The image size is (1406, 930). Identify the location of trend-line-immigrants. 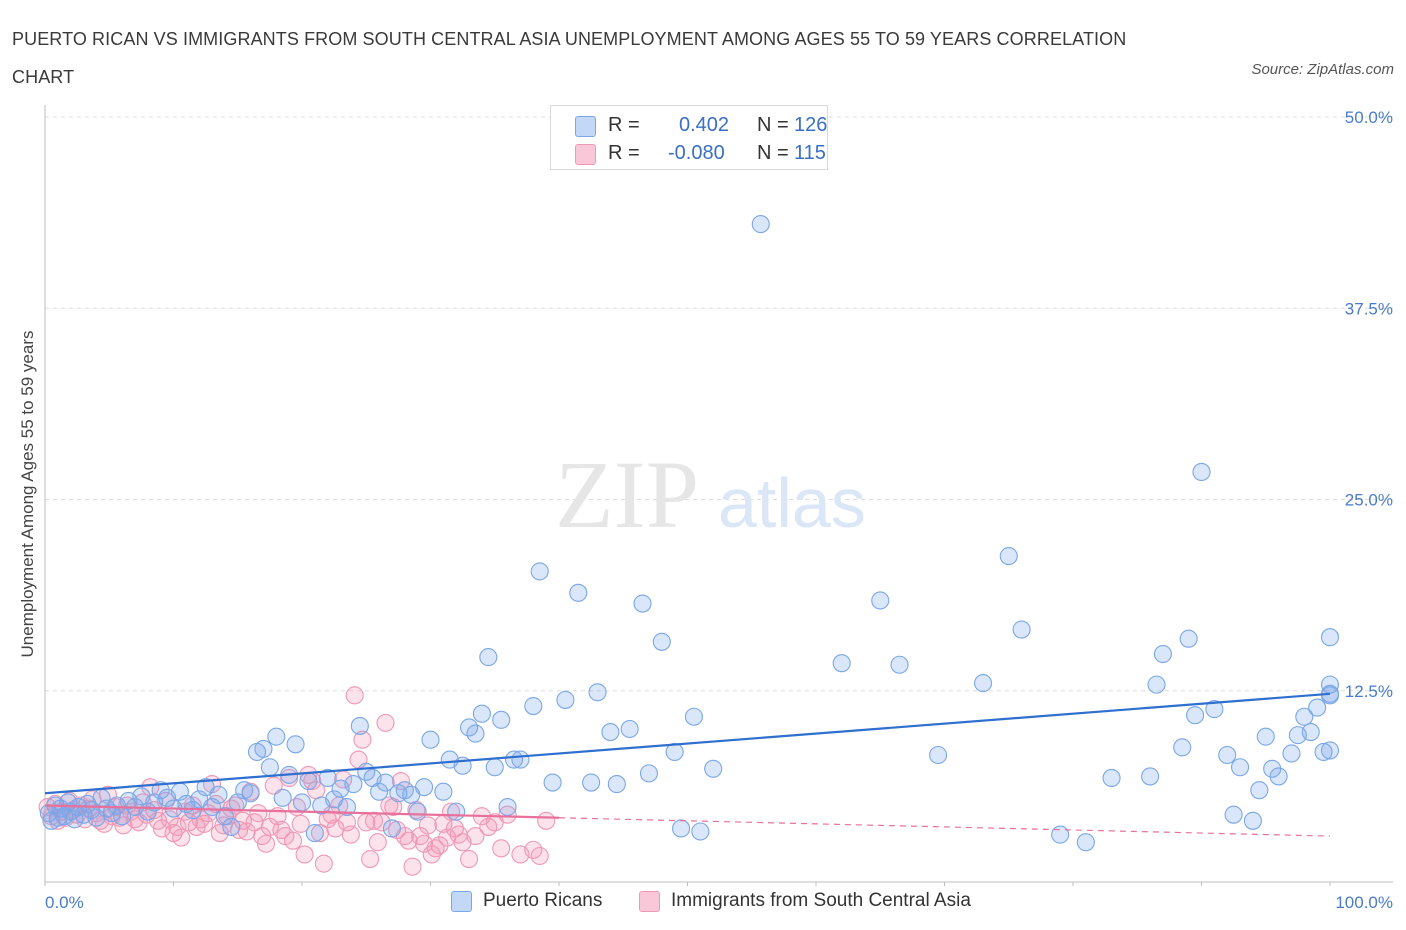
(302, 811).